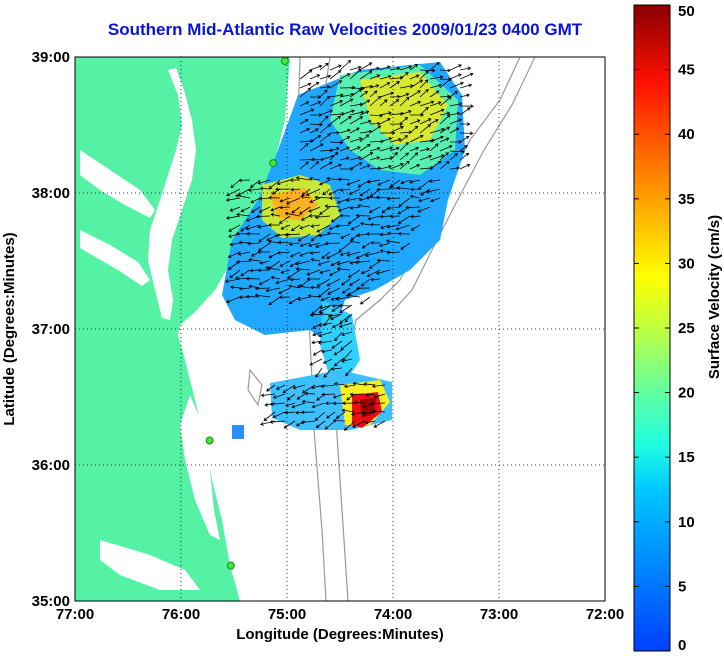 The height and width of the screenshot is (659, 724). What do you see at coordinates (686, 328) in the screenshot?
I see `colorbar-tick-label: 25` at bounding box center [686, 328].